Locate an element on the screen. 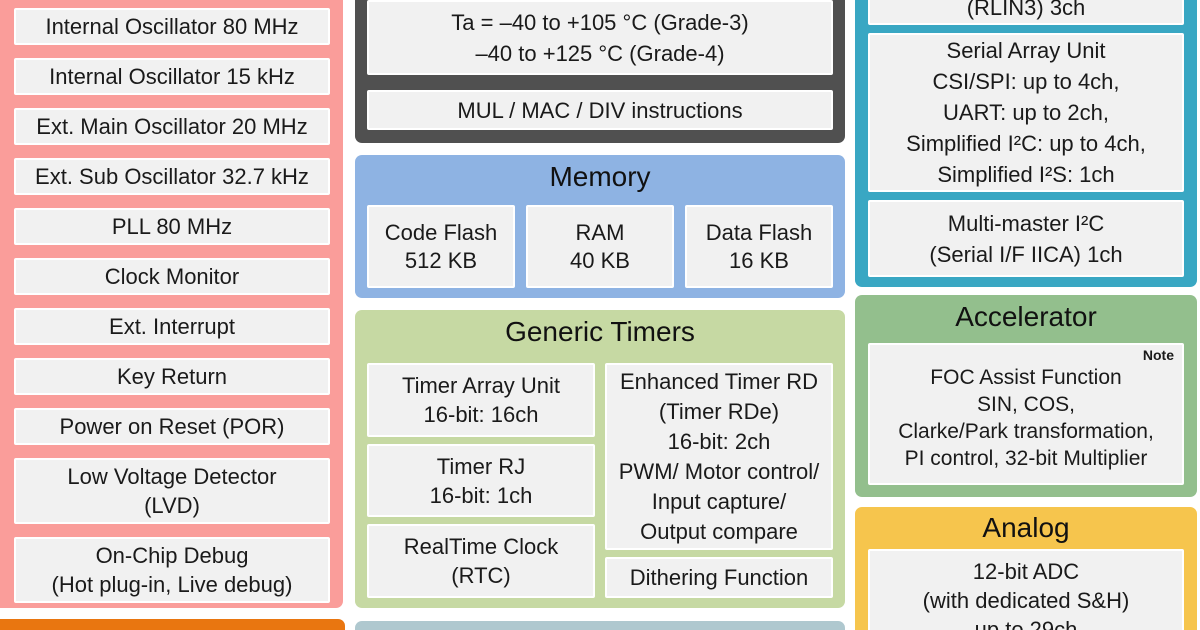 The width and height of the screenshot is (1200, 630). memory-title: Memory is located at coordinates (600, 176).